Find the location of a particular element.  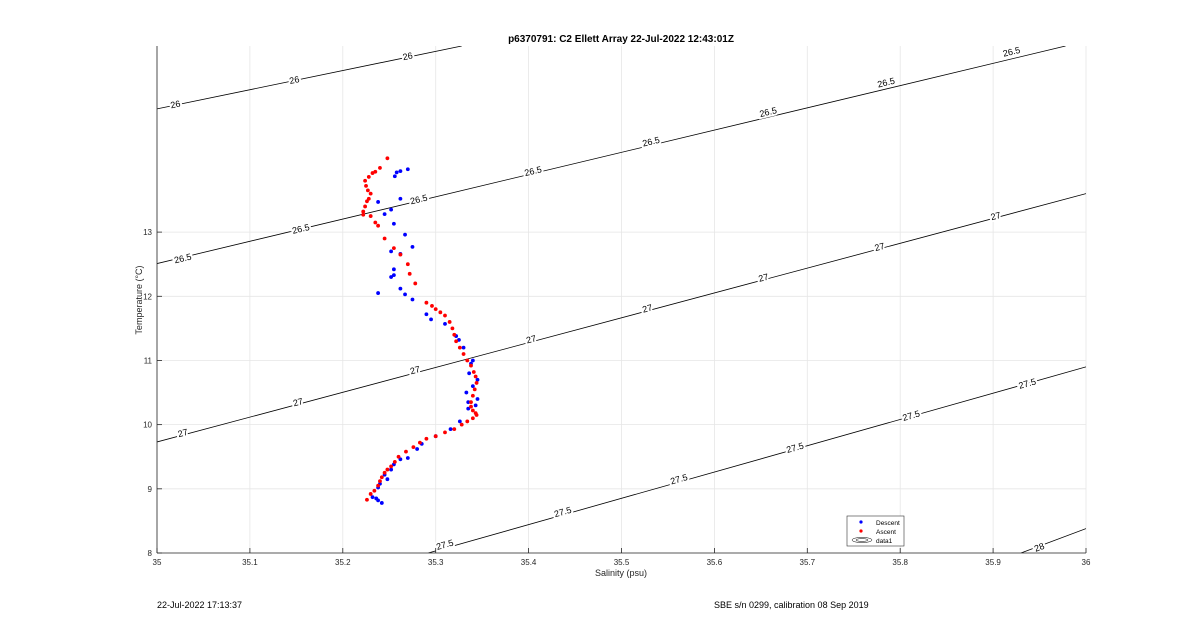

y-tick-label: 10 is located at coordinates (147, 425).